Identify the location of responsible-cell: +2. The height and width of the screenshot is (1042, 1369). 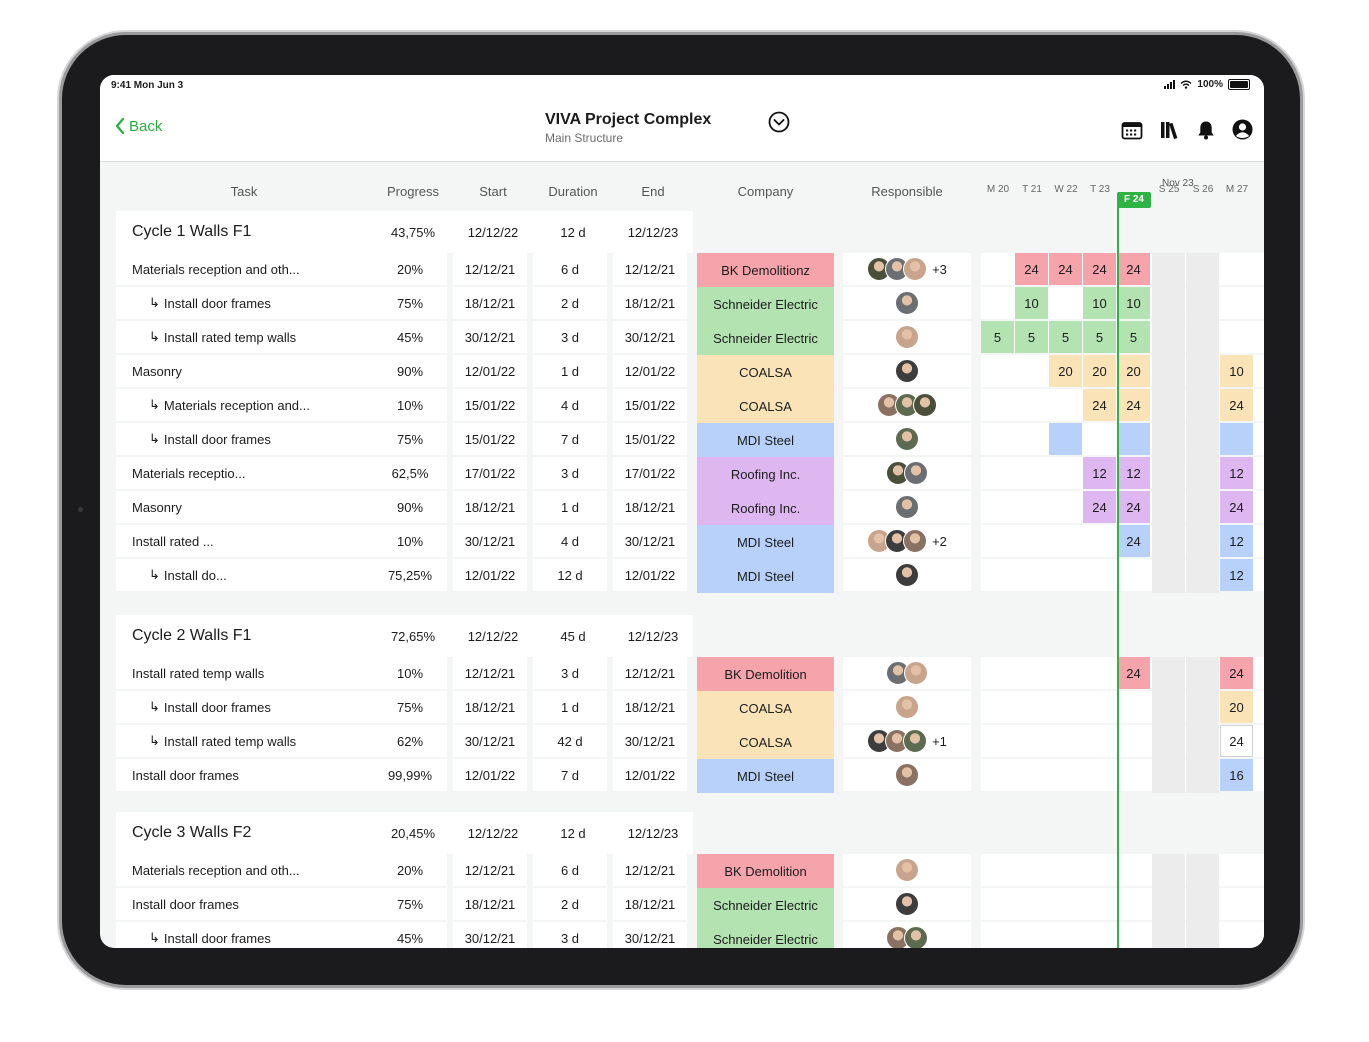
(907, 541).